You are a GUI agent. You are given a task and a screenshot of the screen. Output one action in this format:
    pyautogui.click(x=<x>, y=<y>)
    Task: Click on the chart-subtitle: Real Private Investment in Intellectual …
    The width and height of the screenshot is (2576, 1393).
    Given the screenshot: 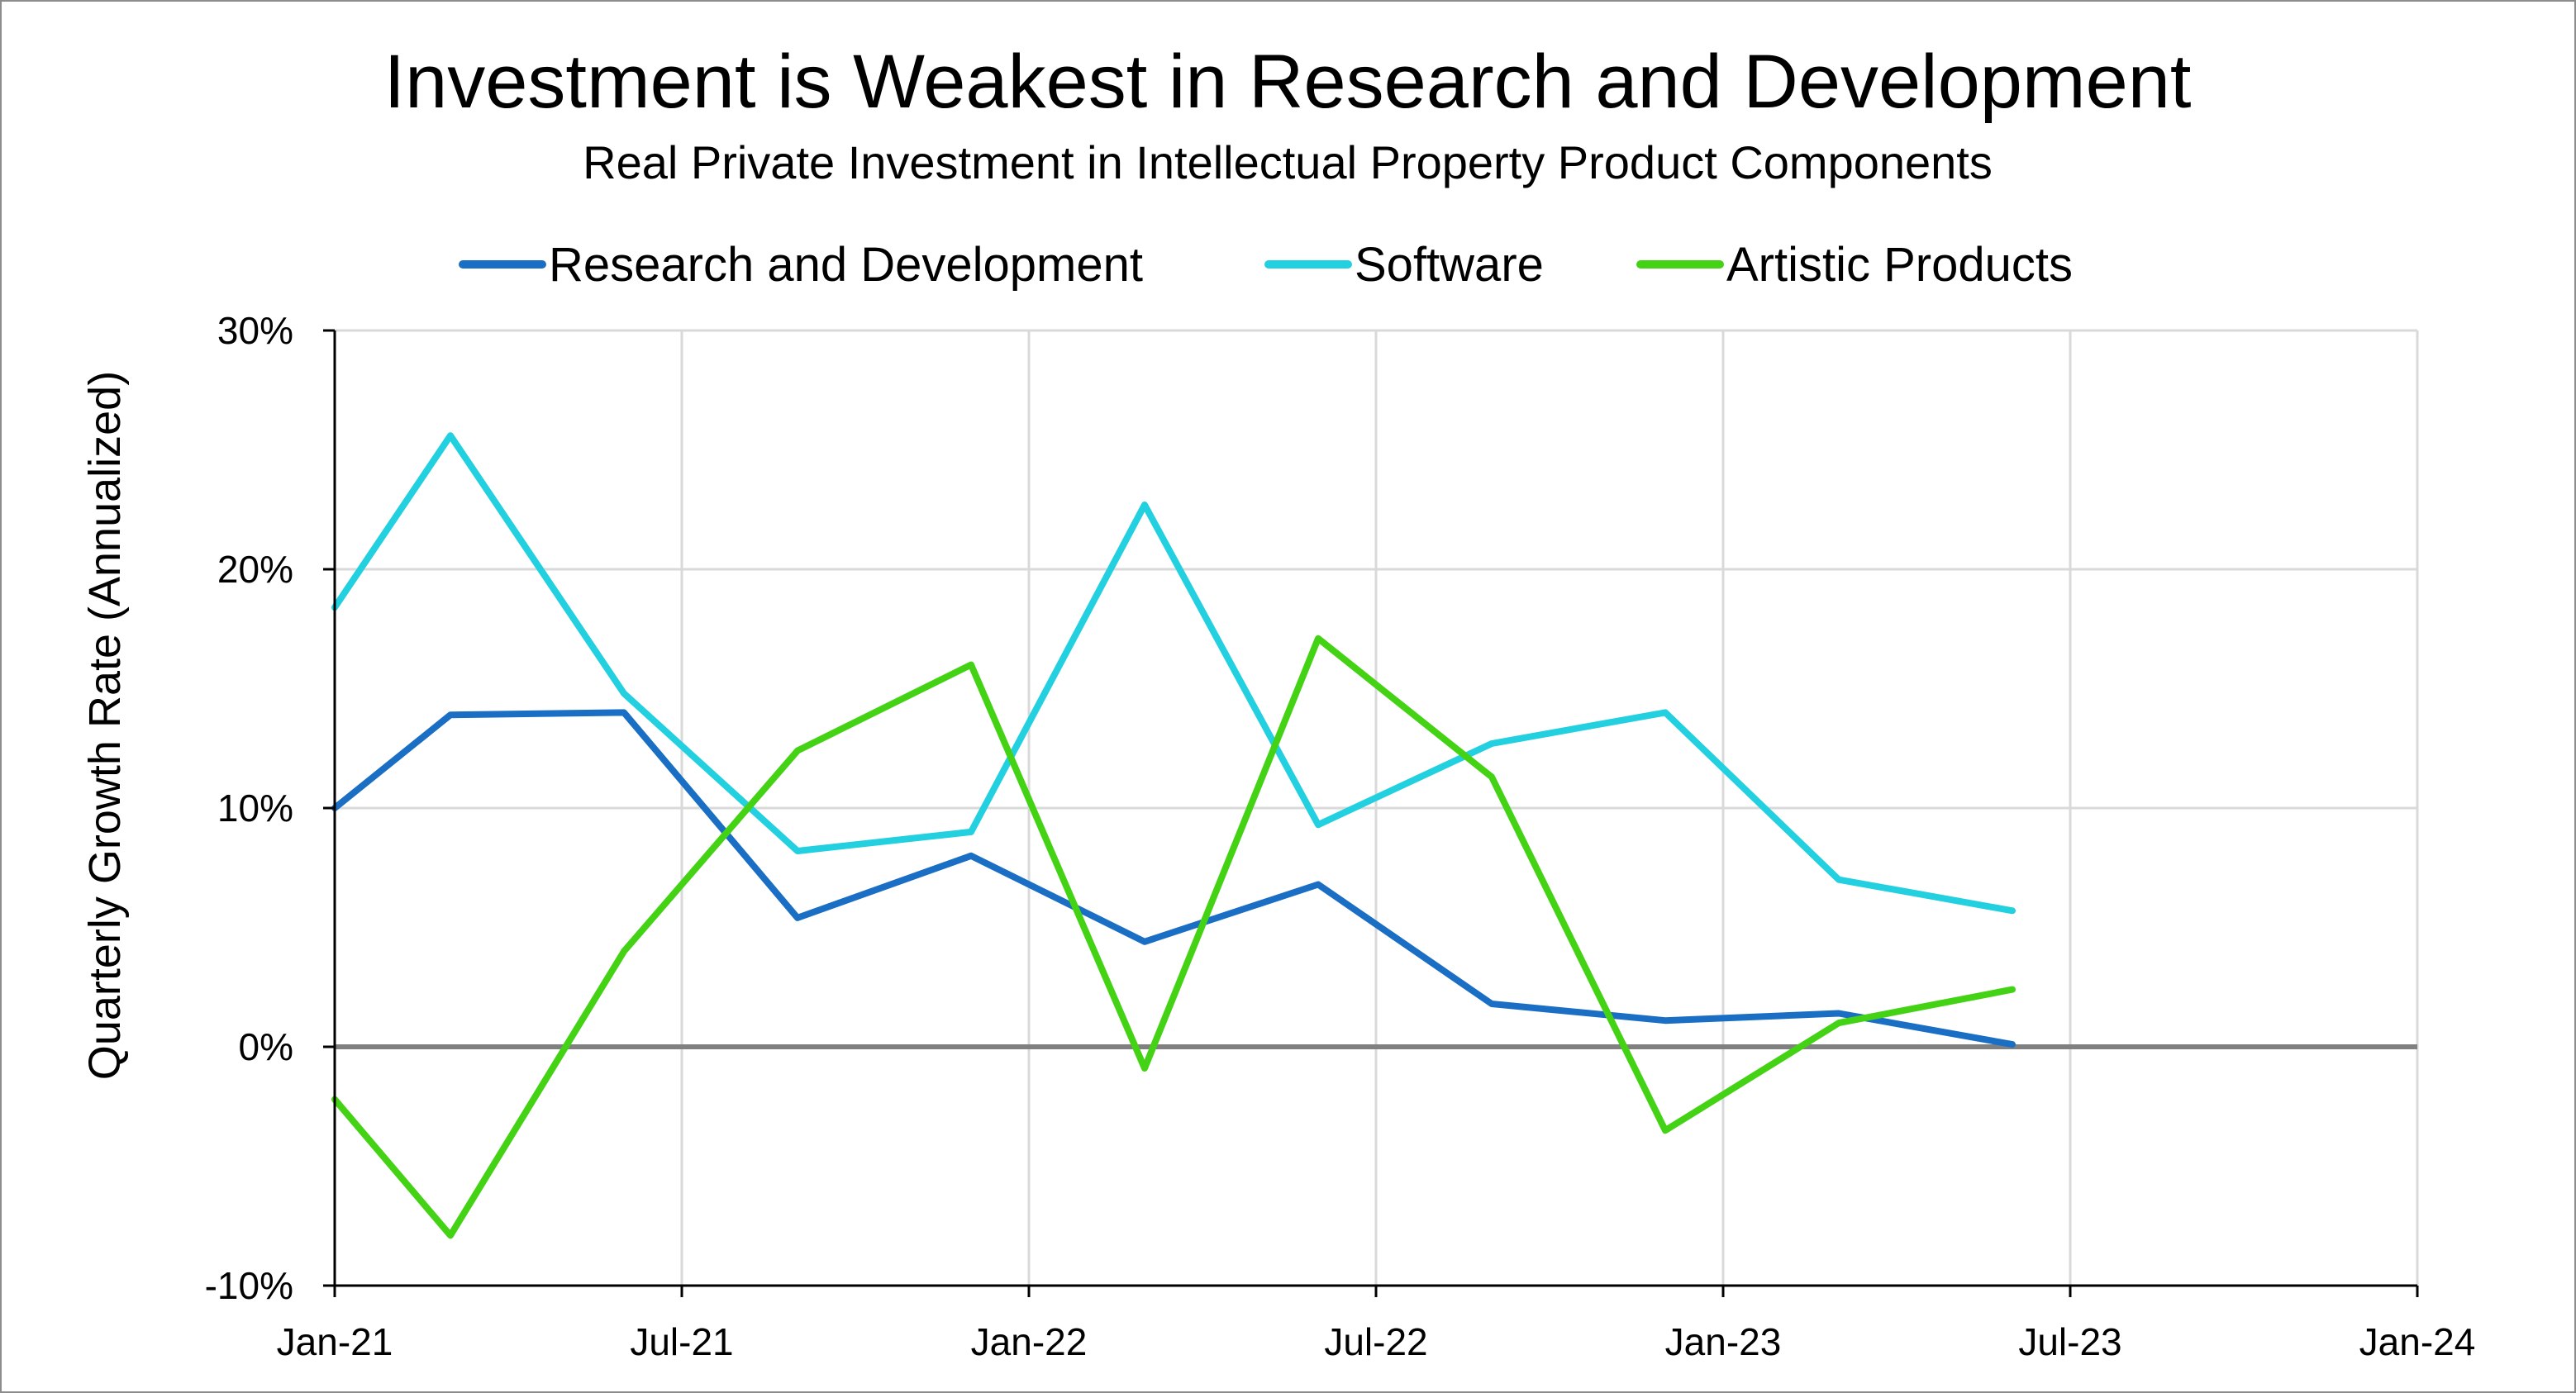 What is the action you would take?
    pyautogui.click(x=1288, y=162)
    